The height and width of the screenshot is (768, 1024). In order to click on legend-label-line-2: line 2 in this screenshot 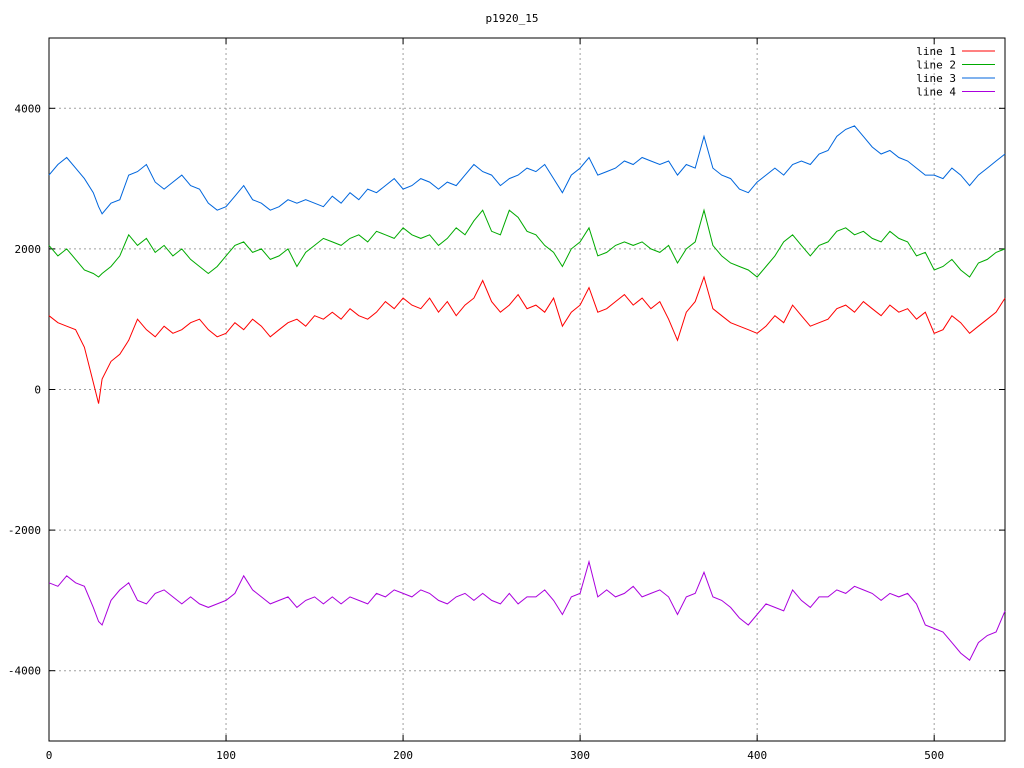, I will do `click(936, 65)`.